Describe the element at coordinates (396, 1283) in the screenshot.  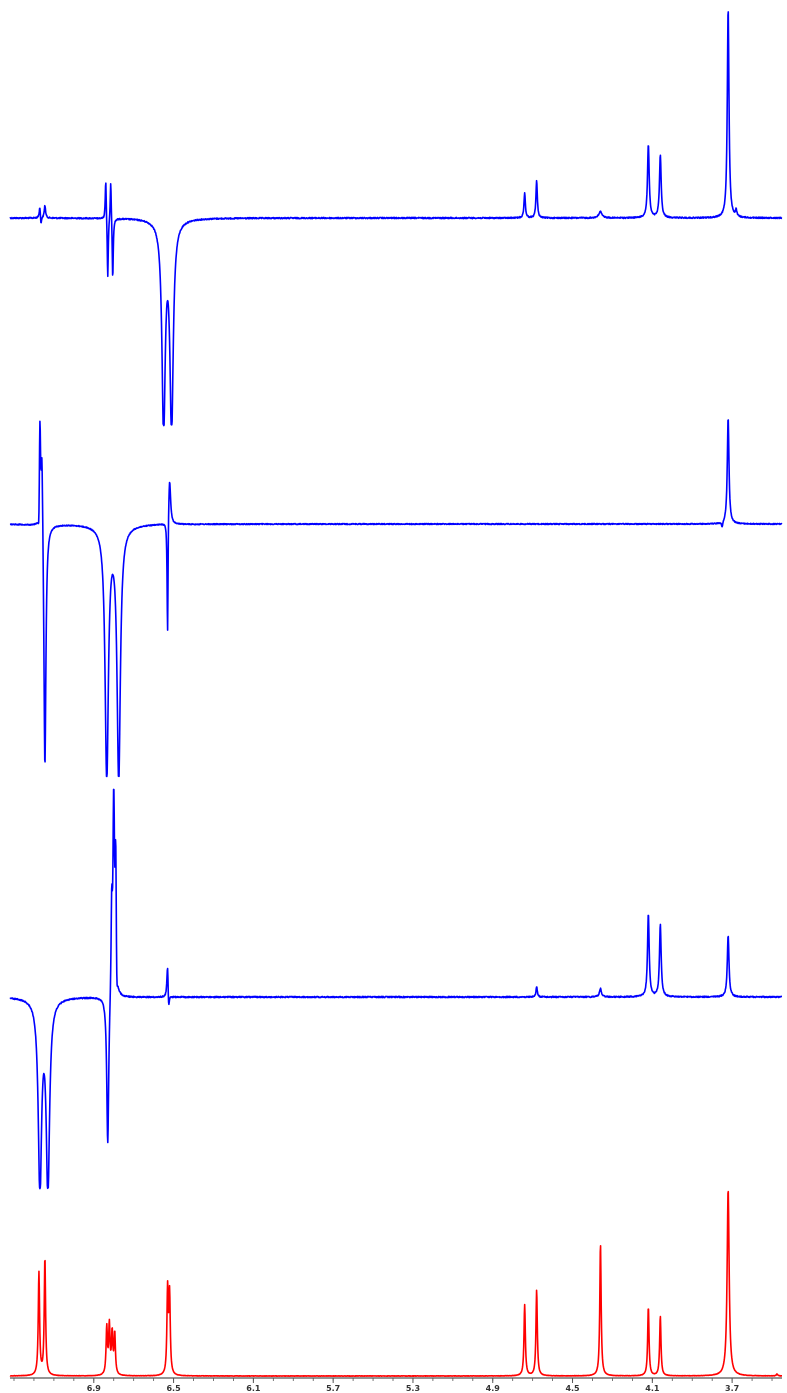
I see `reference-spectrum-trace` at that location.